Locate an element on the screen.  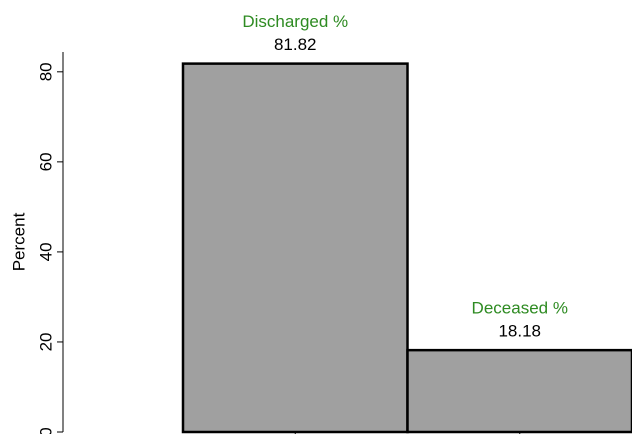
y-tick-label: 0 is located at coordinates (45, 430).